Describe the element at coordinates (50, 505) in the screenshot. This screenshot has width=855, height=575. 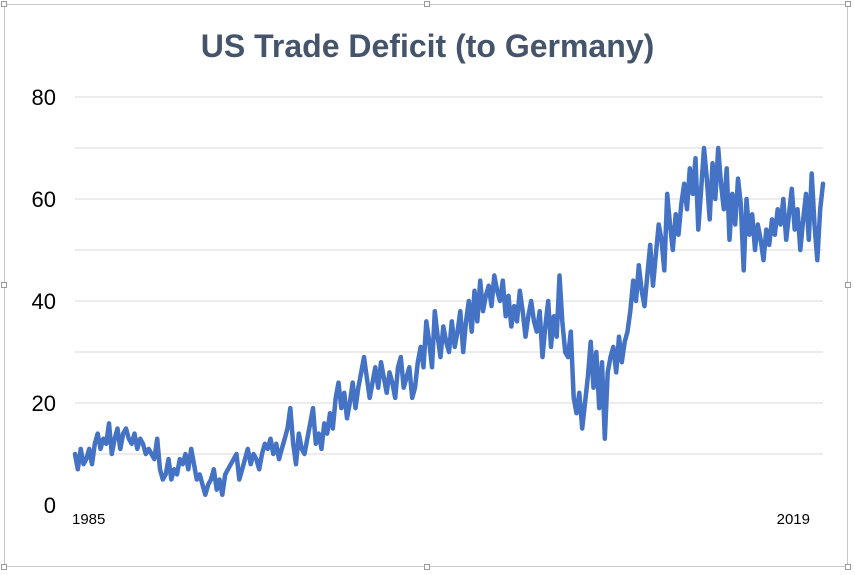
I see `y-tick-label: 0` at that location.